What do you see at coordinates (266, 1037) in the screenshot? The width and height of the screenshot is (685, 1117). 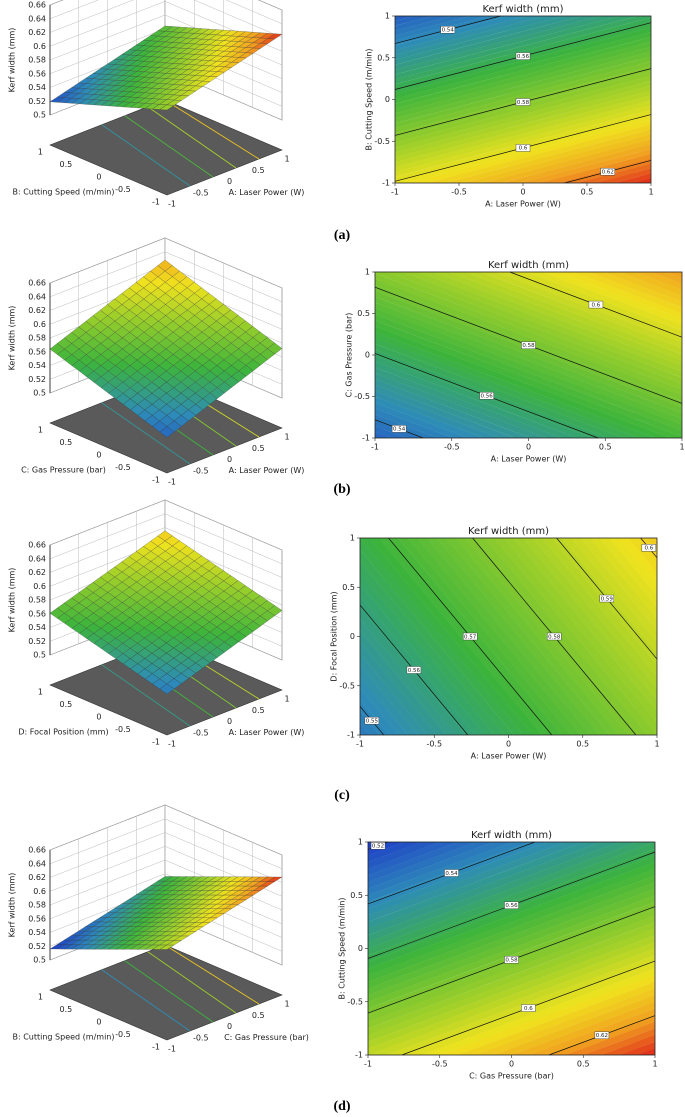 I see `x-axis-label: C: Gas Pressure (bar)` at bounding box center [266, 1037].